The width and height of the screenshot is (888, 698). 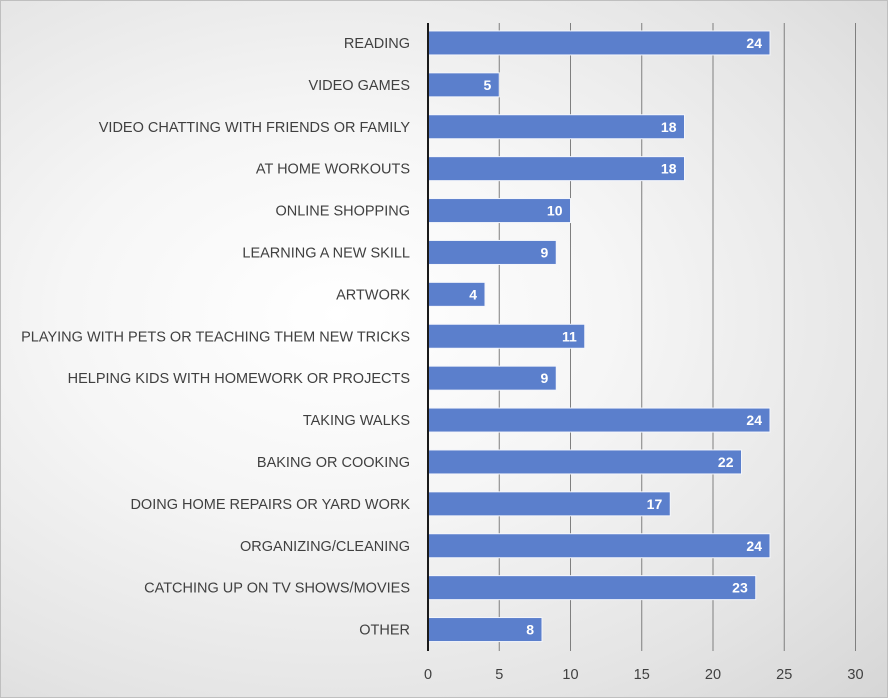 What do you see at coordinates (473, 294) in the screenshot?
I see `data-label: 4` at bounding box center [473, 294].